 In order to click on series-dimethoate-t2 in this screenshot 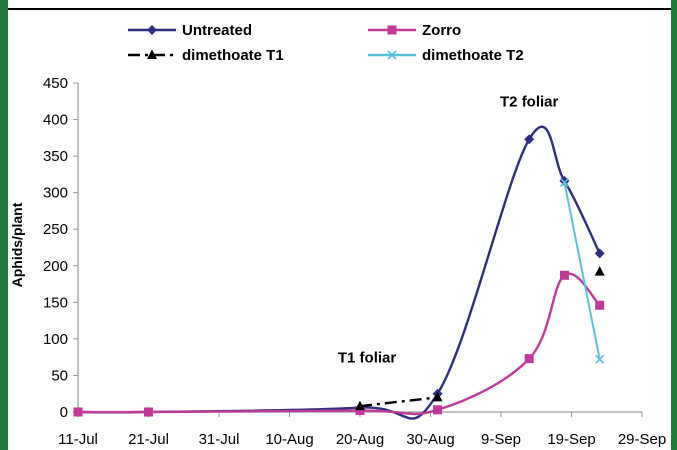, I will do `click(582, 270)`.